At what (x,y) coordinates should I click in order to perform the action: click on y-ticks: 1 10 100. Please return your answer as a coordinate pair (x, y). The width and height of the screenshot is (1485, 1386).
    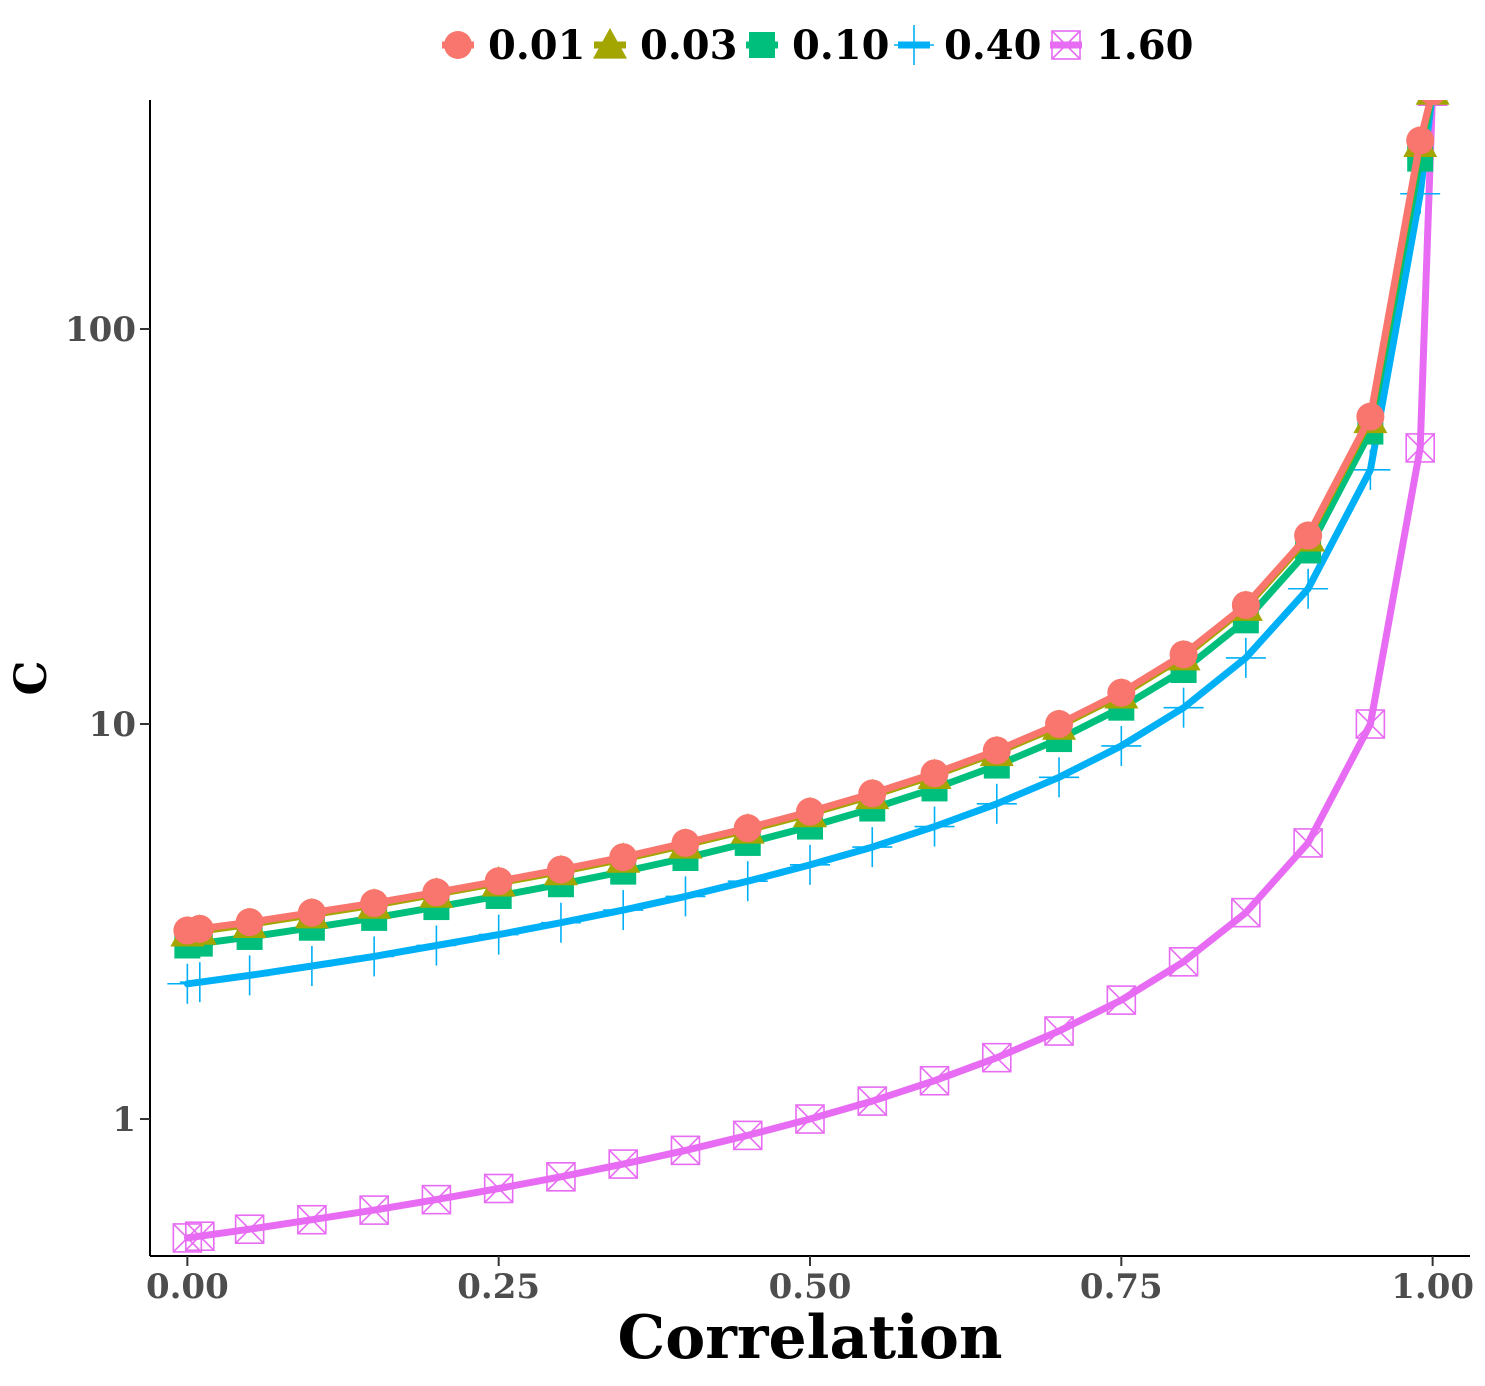
    Looking at the image, I should click on (107, 725).